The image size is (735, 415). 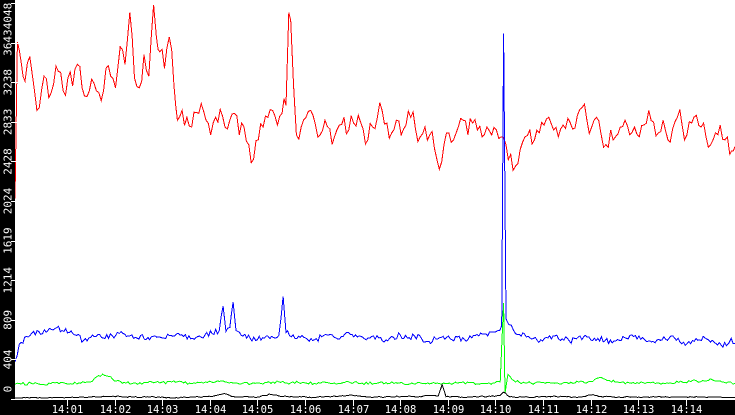 What do you see at coordinates (116, 409) in the screenshot?
I see `x-tick-label: 14:02` at bounding box center [116, 409].